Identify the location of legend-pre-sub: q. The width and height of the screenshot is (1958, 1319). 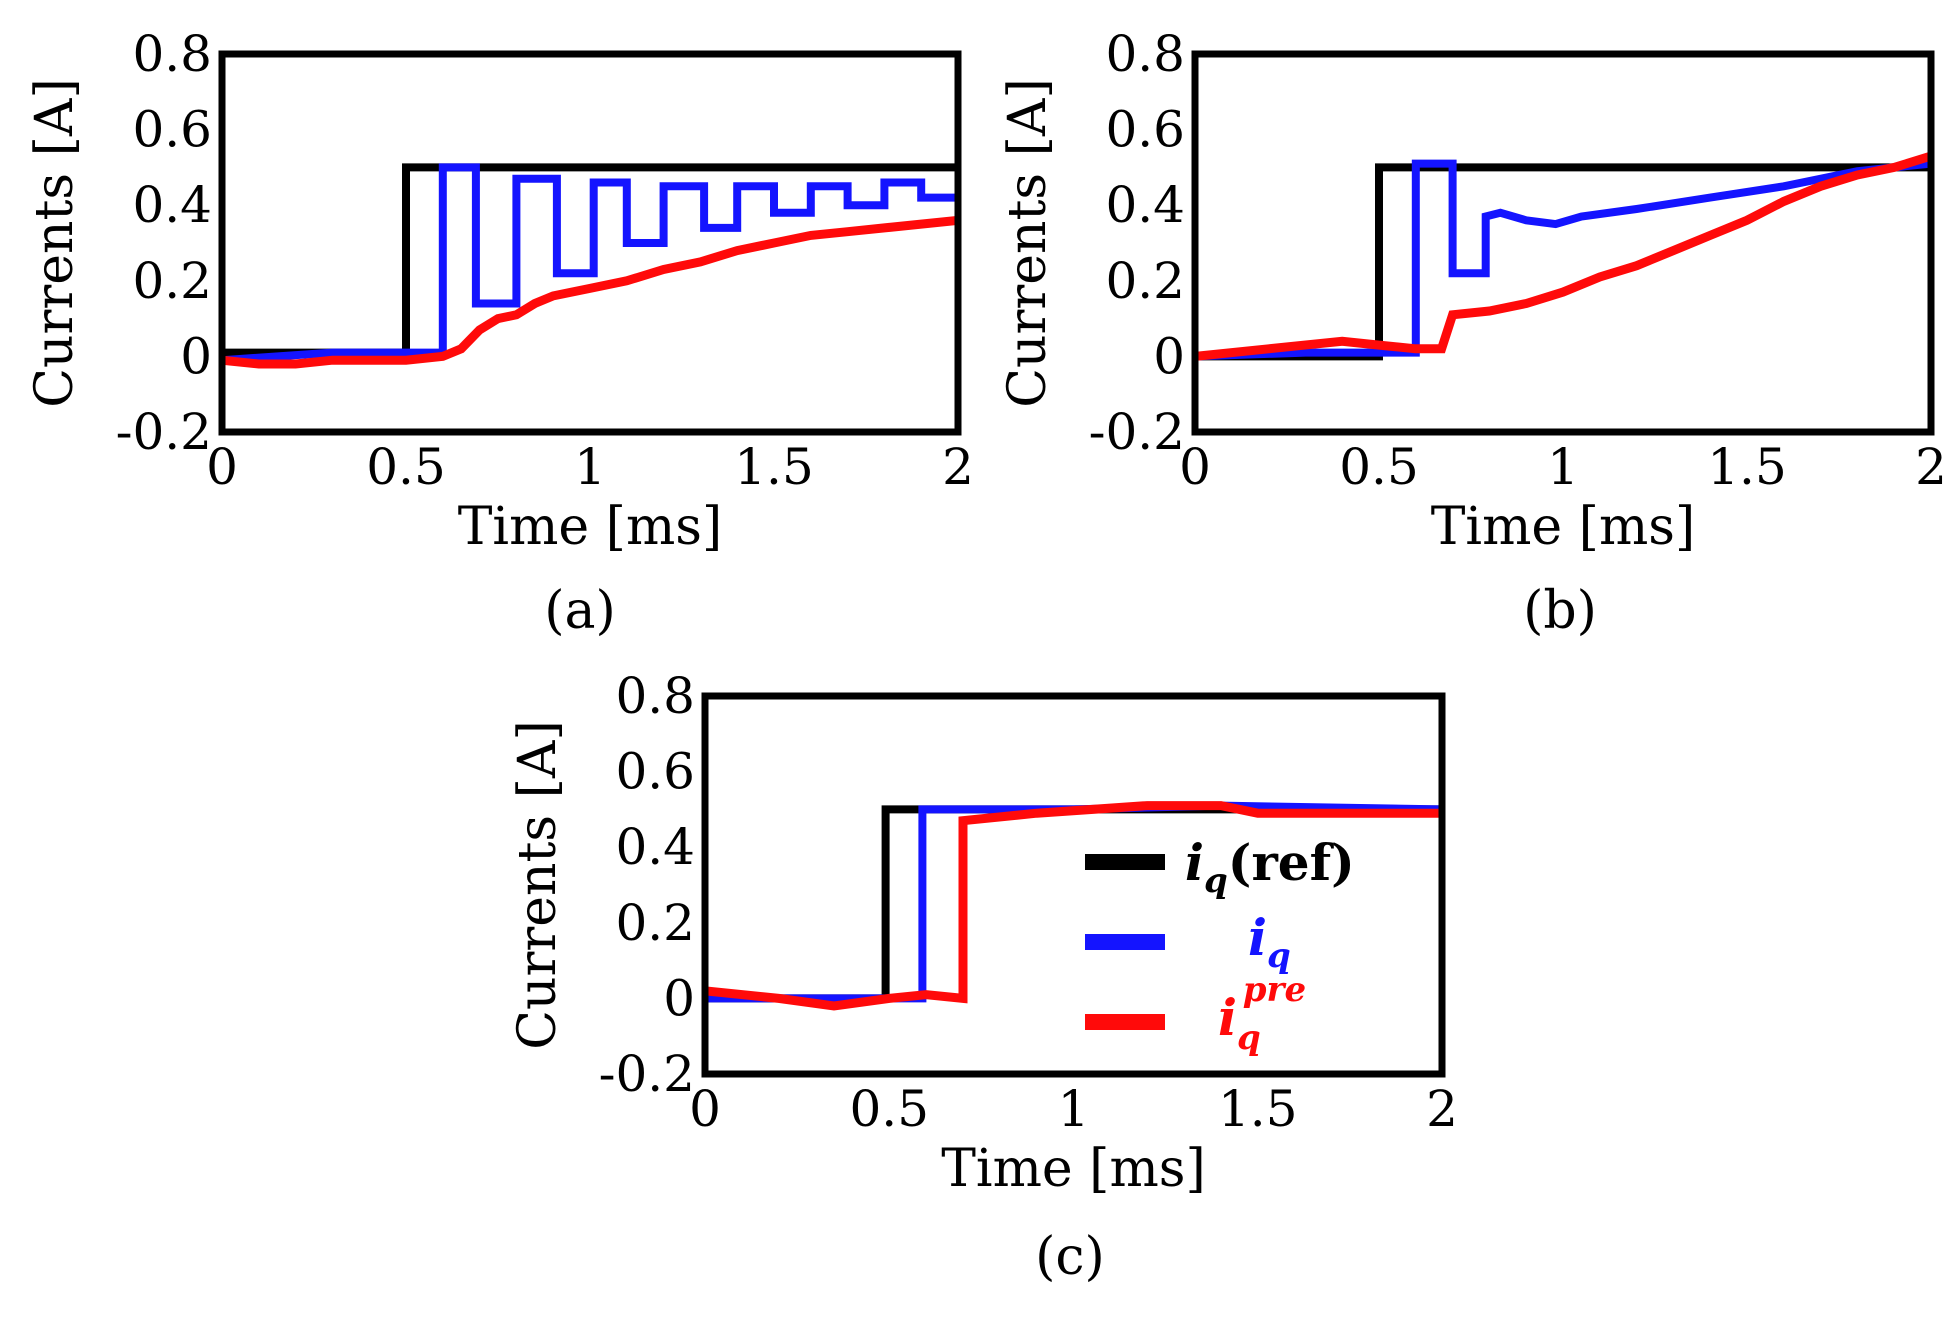
(1249, 1038).